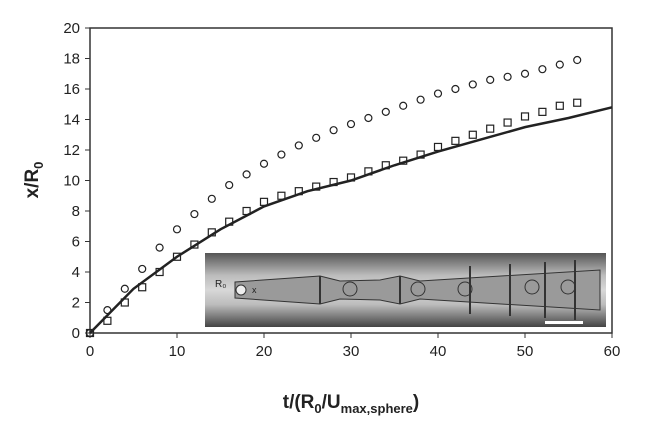 This screenshot has height=439, width=654. I want to click on inset-image: R₀ x, so click(405, 290).